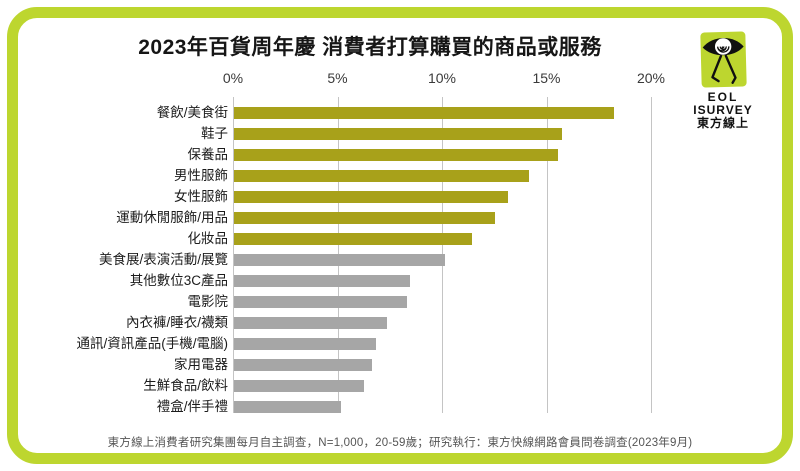  What do you see at coordinates (370, 47) in the screenshot?
I see `chart-title: 2023年百貨周年慶 消費者打算購買的商品或服務` at bounding box center [370, 47].